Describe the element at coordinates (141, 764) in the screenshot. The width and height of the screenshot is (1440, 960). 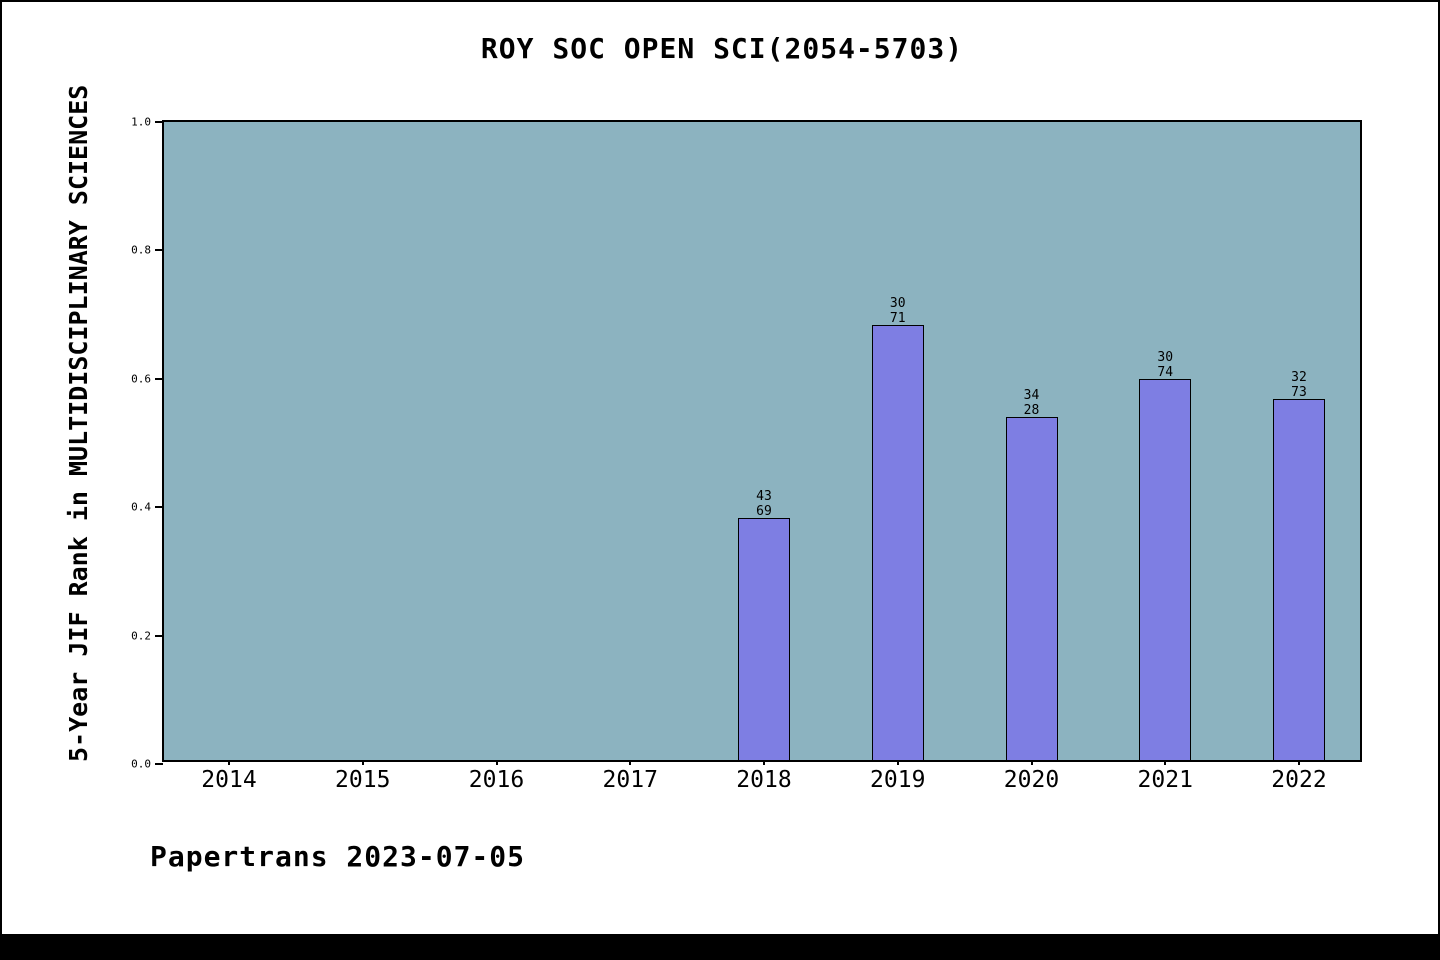
I see `y-tick-label: 0.0` at that location.